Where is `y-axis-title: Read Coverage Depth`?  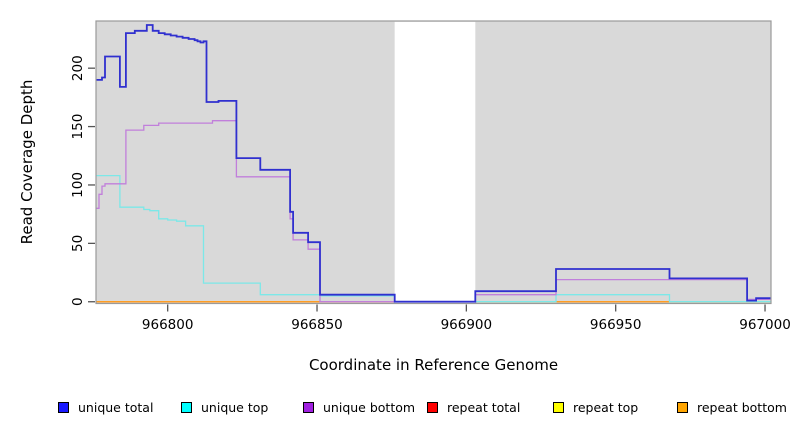 y-axis-title: Read Coverage Depth is located at coordinates (27, 162).